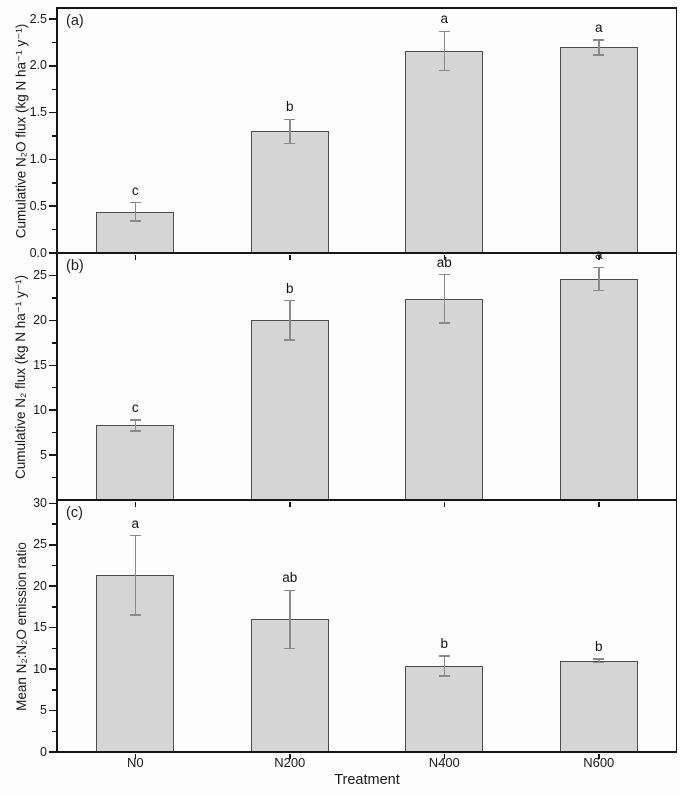 The image size is (680, 796). I want to click on panel-separator-bc, so click(366, 500).